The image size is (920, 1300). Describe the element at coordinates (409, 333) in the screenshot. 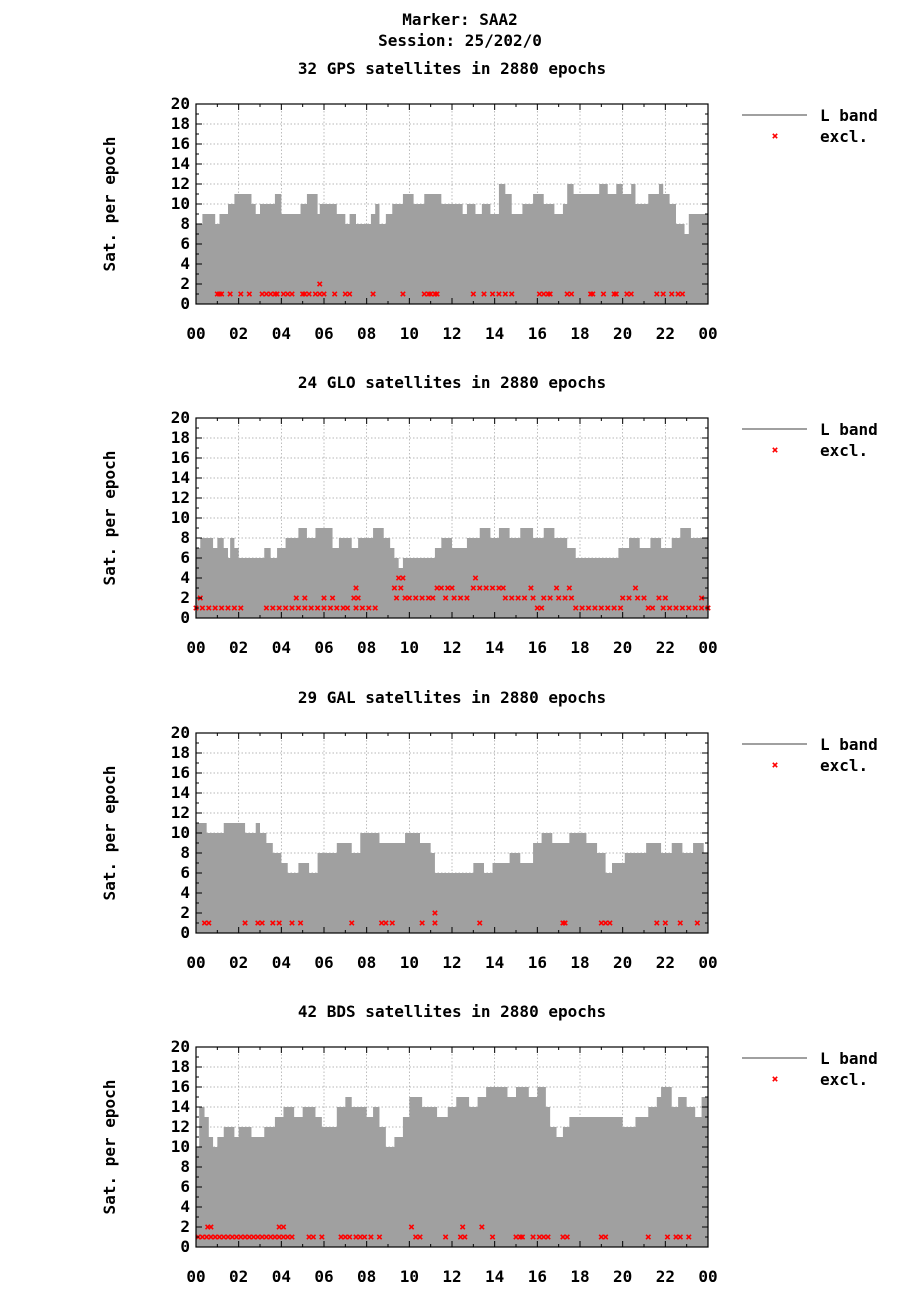

I see `x-tick-label: 10` at that location.